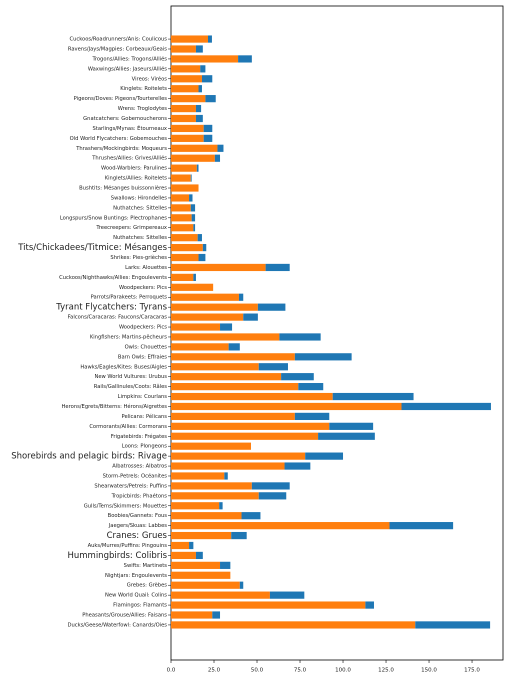 The image size is (512, 683). I want to click on y-tick-label: Limpkins: Courlans, so click(143, 397).